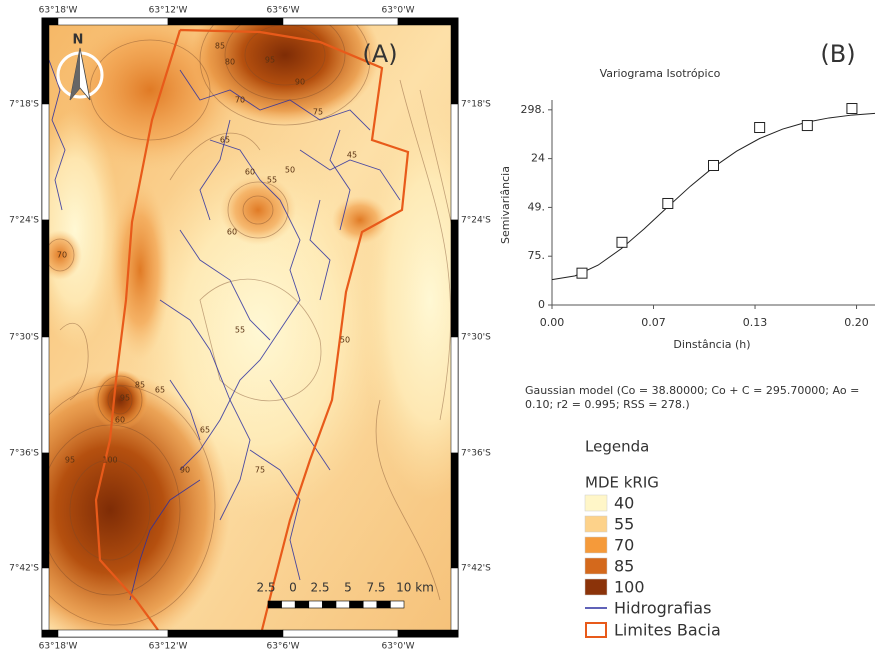 This screenshot has width=880, height=653. Describe the element at coordinates (505, 205) in the screenshot. I see `y-axis-label: Semivariância` at that location.